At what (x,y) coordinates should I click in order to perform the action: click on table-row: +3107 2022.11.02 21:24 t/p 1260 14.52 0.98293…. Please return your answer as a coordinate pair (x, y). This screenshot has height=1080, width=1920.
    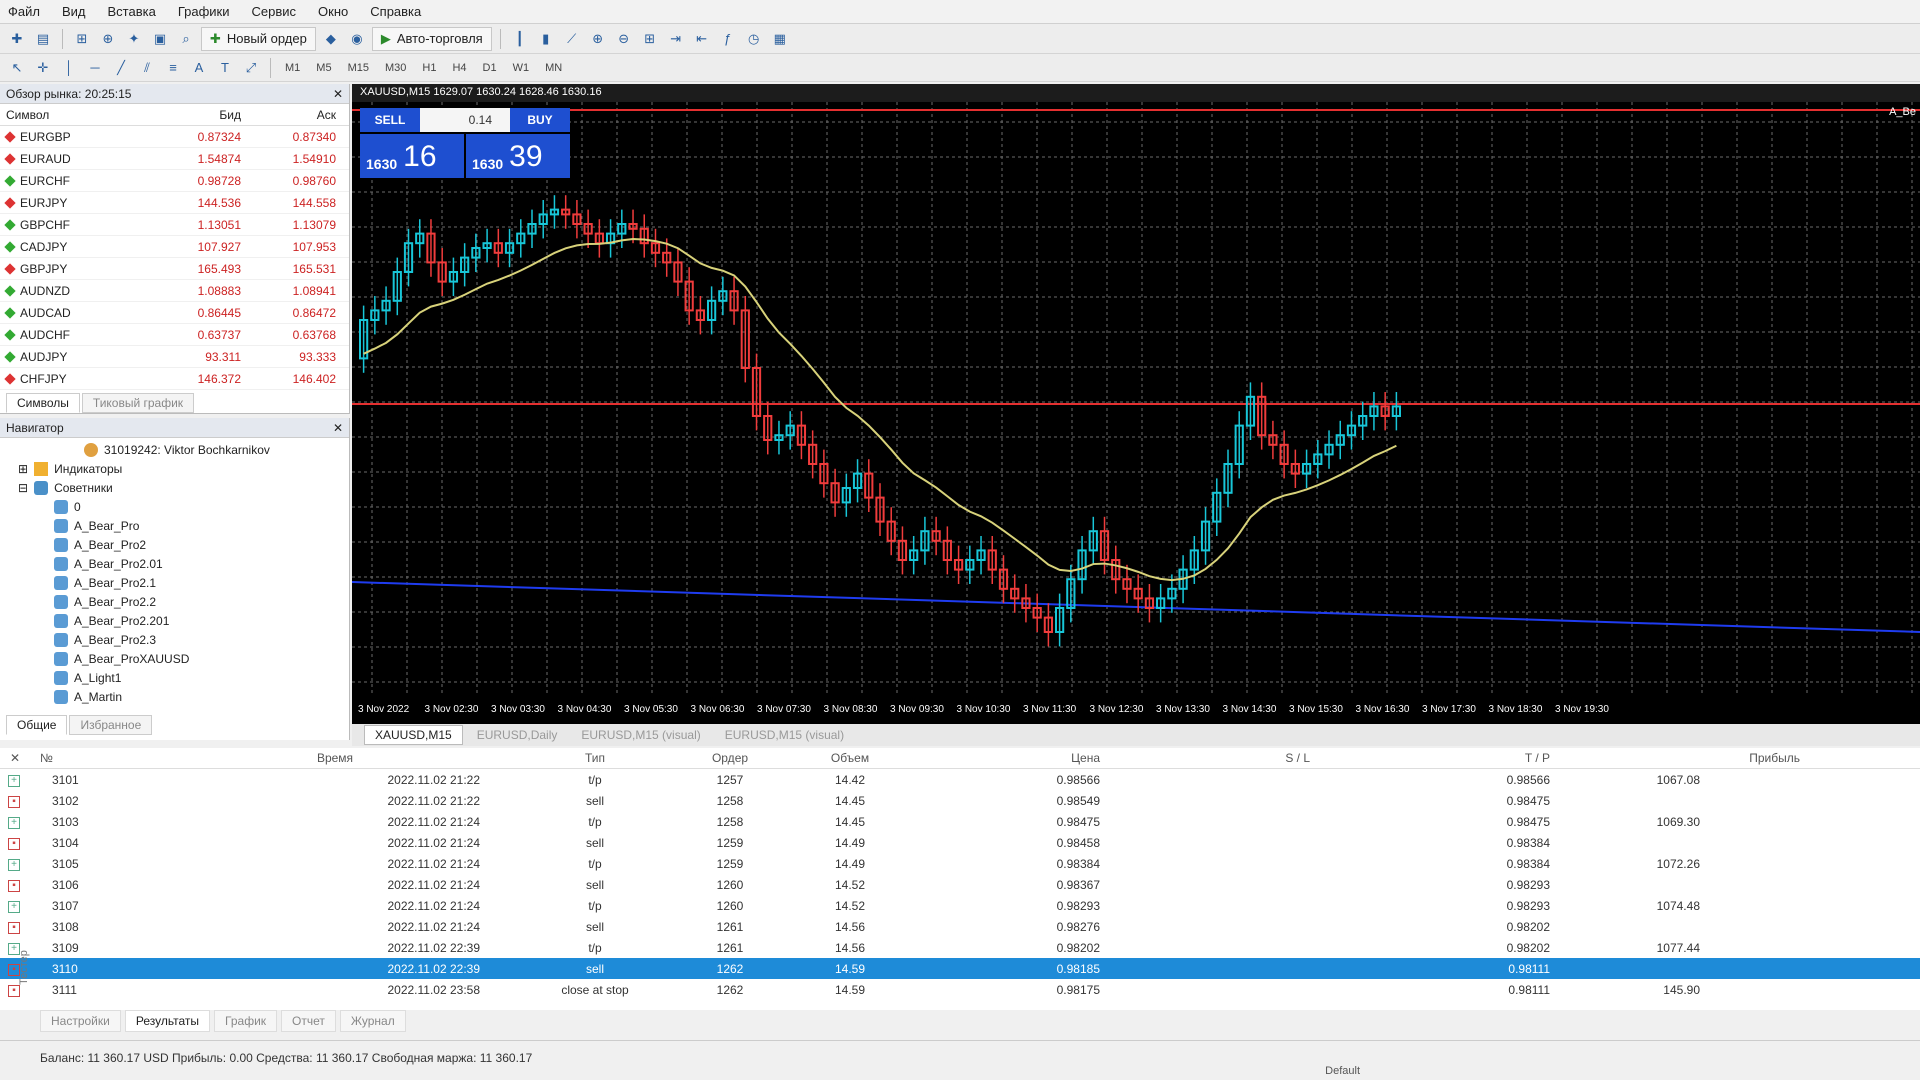
    Looking at the image, I should click on (960, 905).